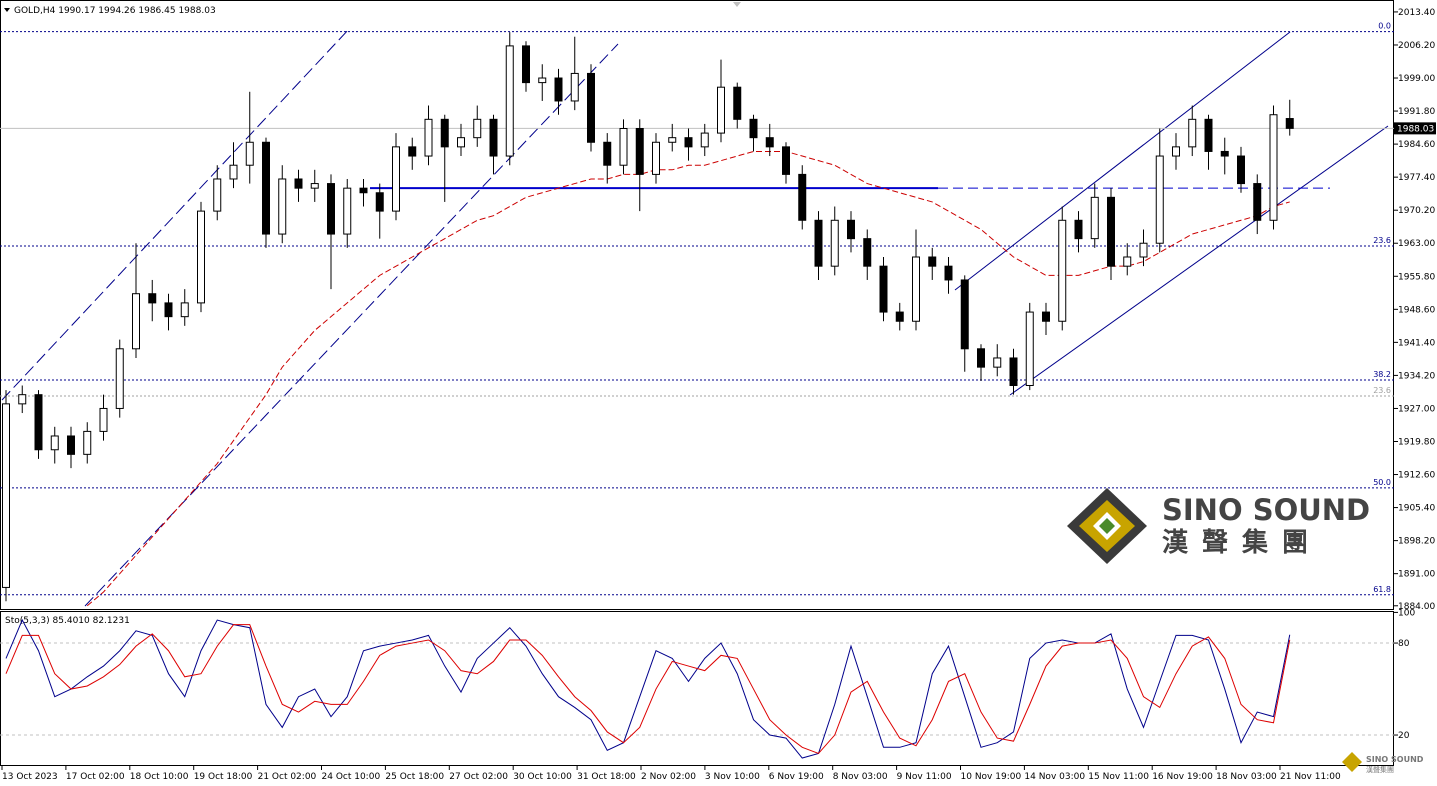 The height and width of the screenshot is (786, 1437). Describe the element at coordinates (668, 777) in the screenshot. I see `x-tick-label: 2 Nov 02:00` at that location.